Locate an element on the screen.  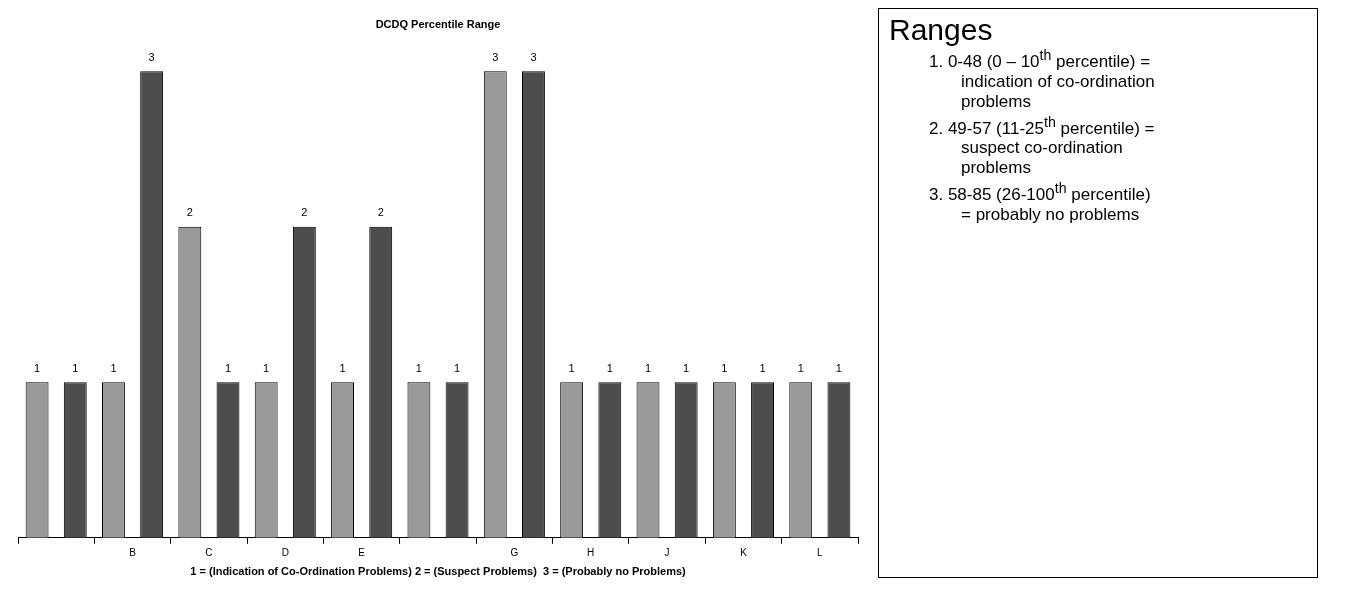
text: 1. 0-48 (0 – 10$^{th}$ percentile) = indication of co-ordination problems is located at coordinates (1042, 79).